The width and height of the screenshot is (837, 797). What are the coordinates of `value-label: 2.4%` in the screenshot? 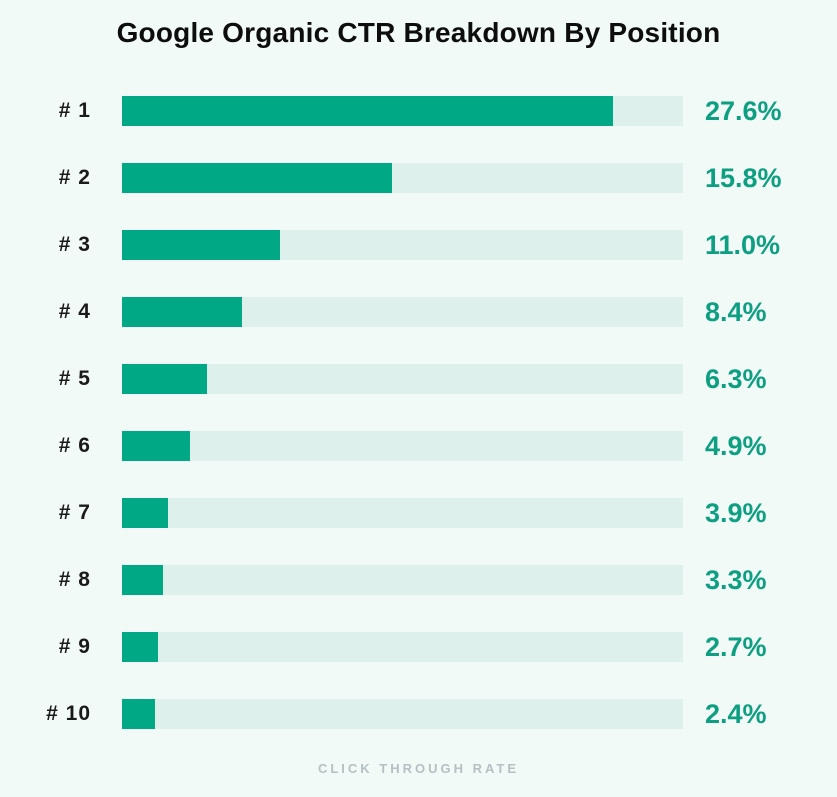 It's located at (736, 713).